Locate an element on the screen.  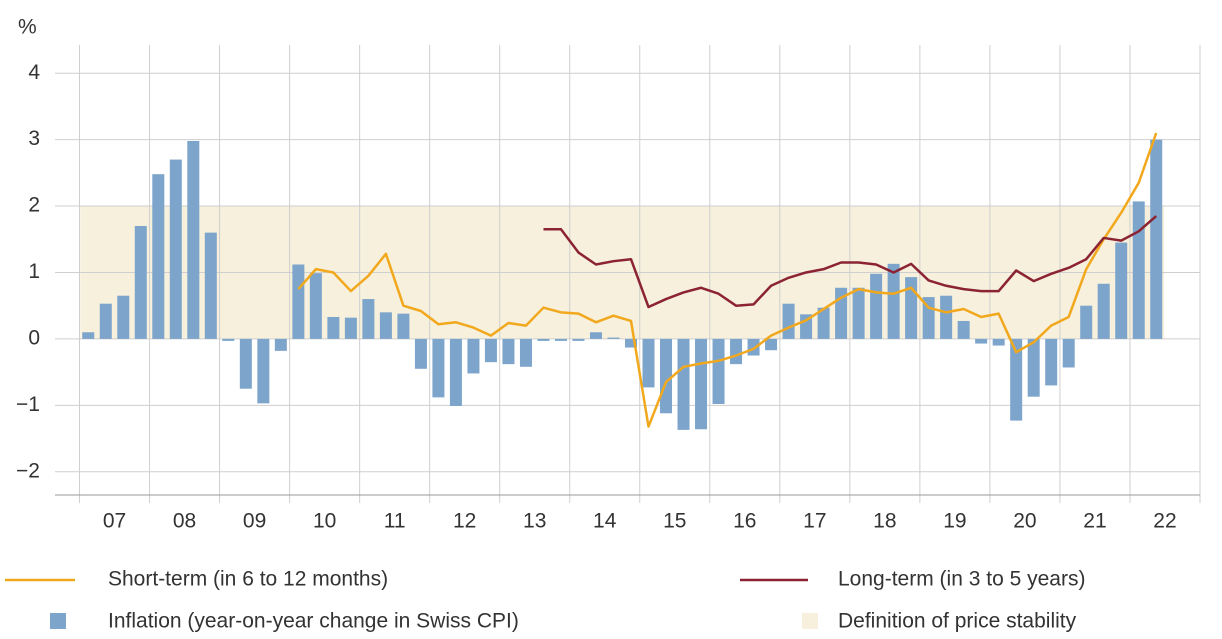
y-unit: % is located at coordinates (27, 27).